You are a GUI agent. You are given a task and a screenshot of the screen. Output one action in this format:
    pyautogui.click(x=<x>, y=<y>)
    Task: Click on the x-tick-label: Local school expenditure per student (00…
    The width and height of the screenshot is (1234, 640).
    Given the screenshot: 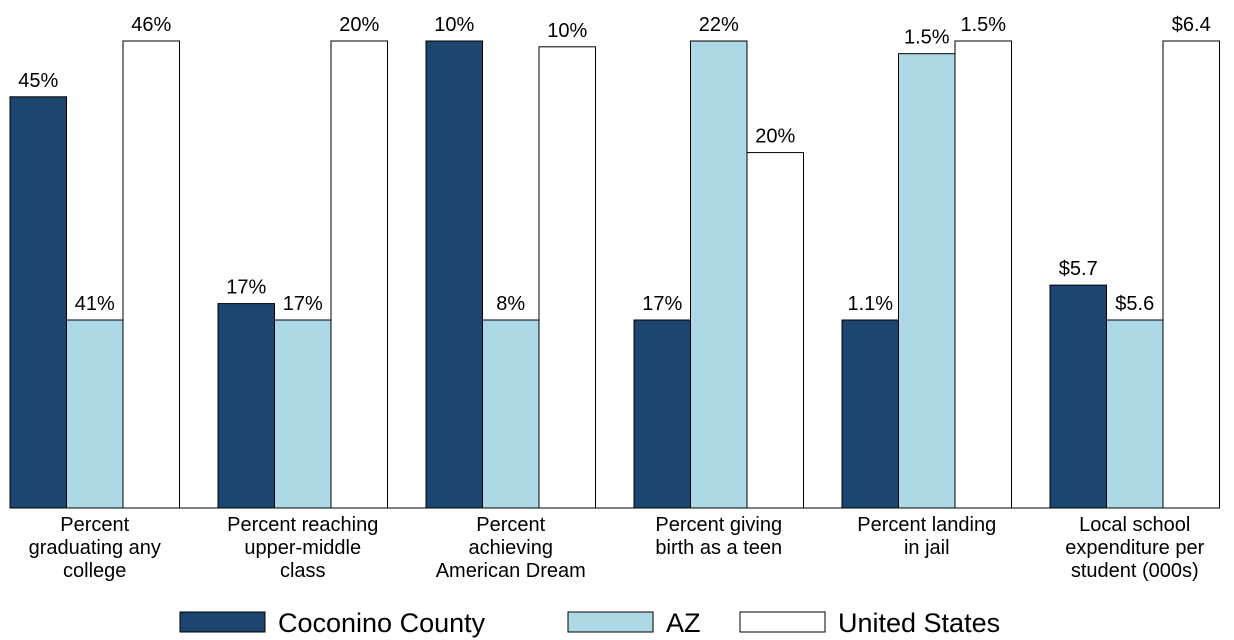 What is the action you would take?
    pyautogui.click(x=1135, y=548)
    